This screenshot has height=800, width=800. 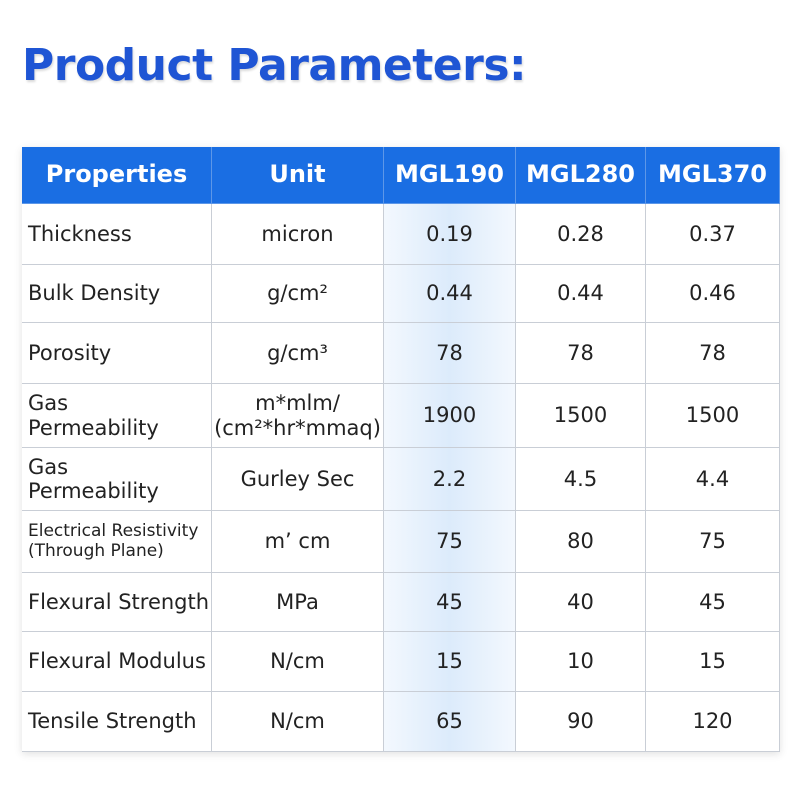 I want to click on table-cell: Flexural Strength, so click(x=117, y=602).